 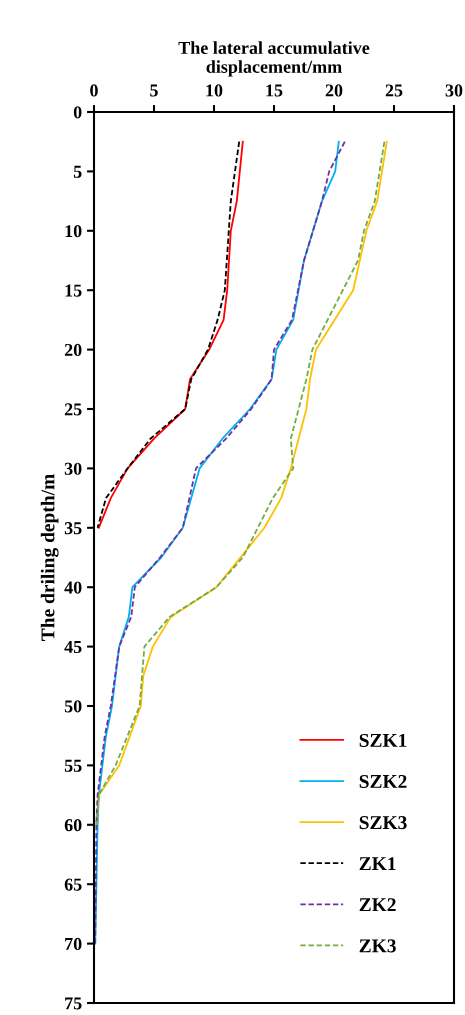 I want to click on y-tick-label: 15, so click(x=73, y=290).